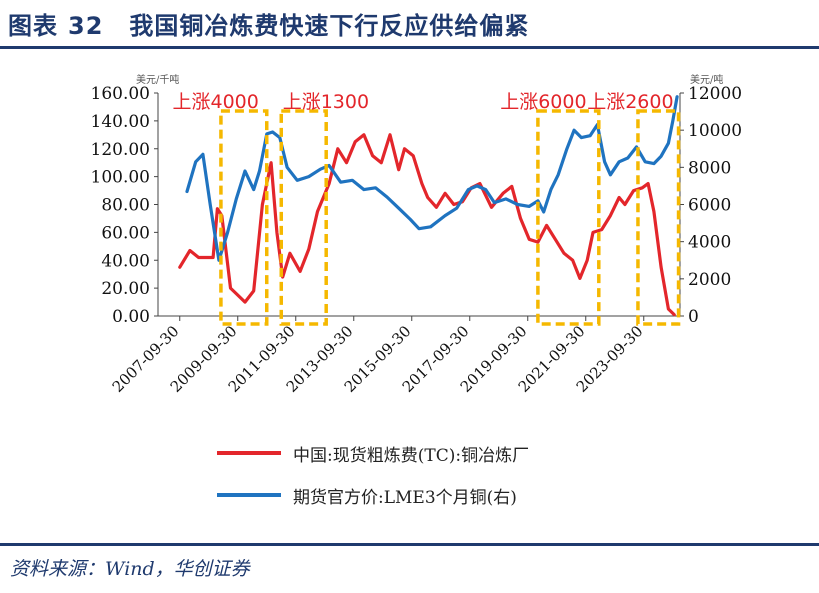  Describe the element at coordinates (125, 233) in the screenshot. I see `left-tick-label: 60.00` at that location.